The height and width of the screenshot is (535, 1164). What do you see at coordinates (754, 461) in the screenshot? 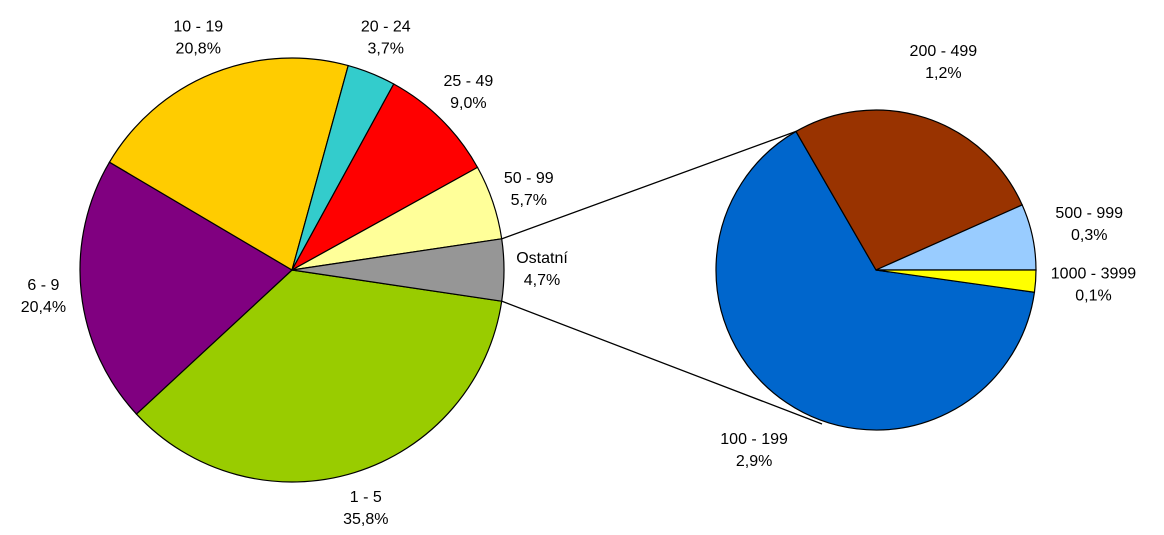
I see `slice-value-label: 2,9%` at bounding box center [754, 461].